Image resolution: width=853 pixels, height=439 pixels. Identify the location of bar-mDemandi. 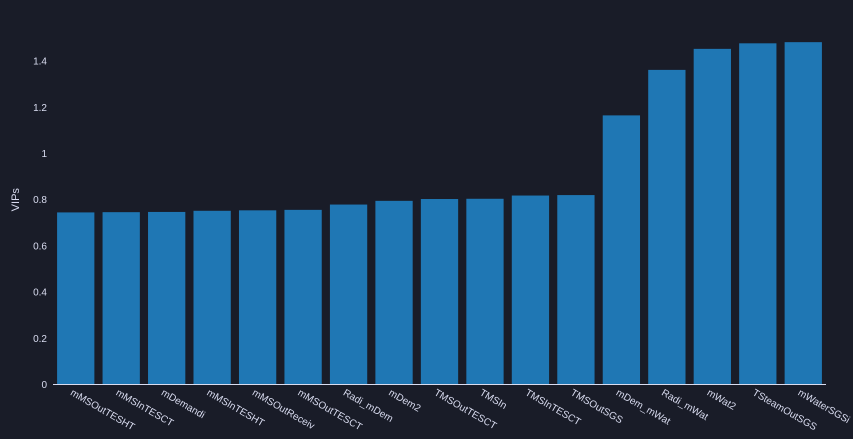
(167, 298).